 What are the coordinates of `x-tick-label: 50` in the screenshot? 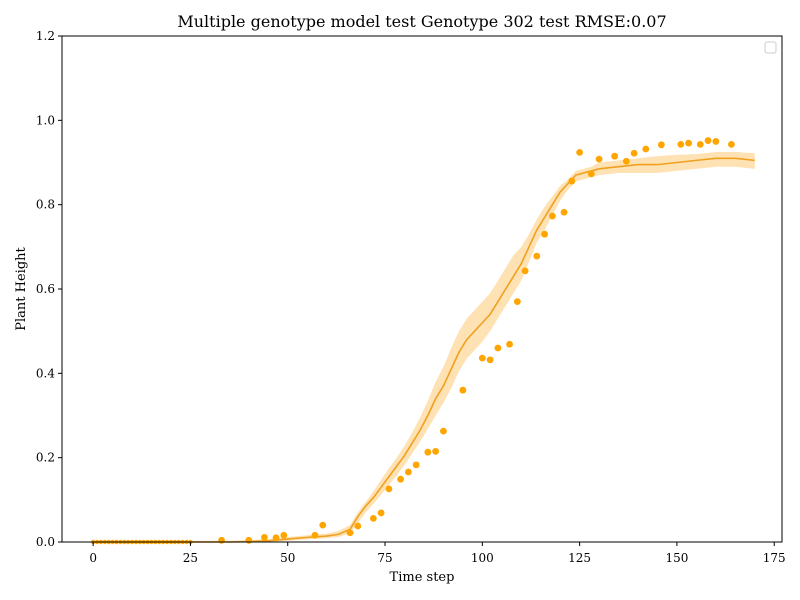 It's located at (287, 558).